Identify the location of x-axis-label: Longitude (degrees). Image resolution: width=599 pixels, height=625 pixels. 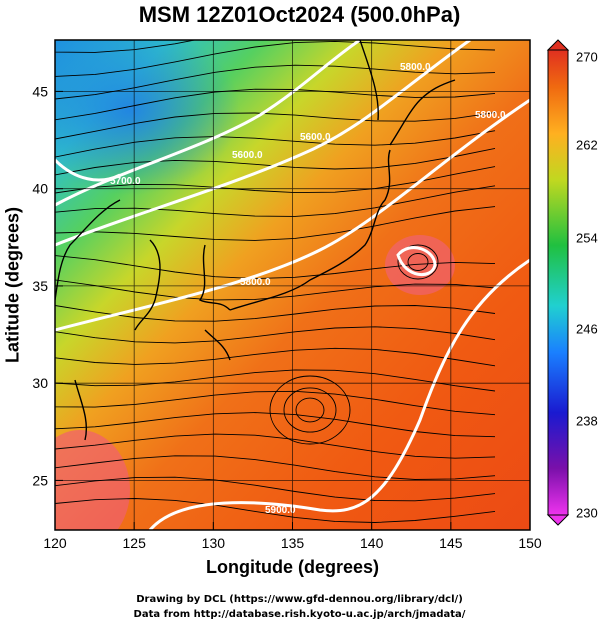
(292, 567).